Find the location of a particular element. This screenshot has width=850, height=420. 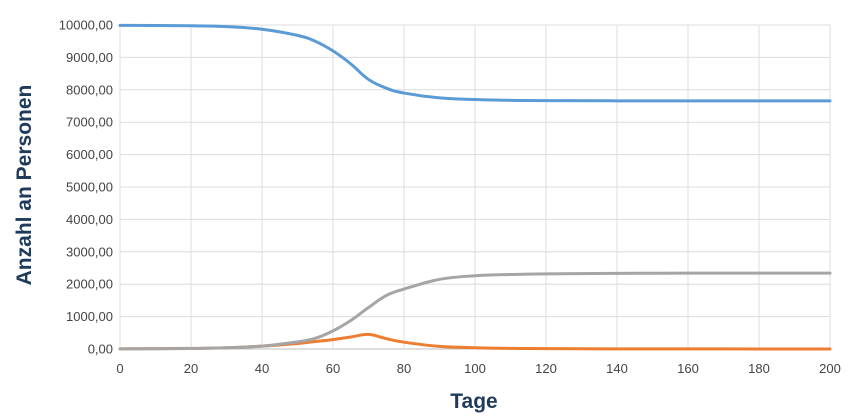

x-tick-label: 180 is located at coordinates (759, 368).